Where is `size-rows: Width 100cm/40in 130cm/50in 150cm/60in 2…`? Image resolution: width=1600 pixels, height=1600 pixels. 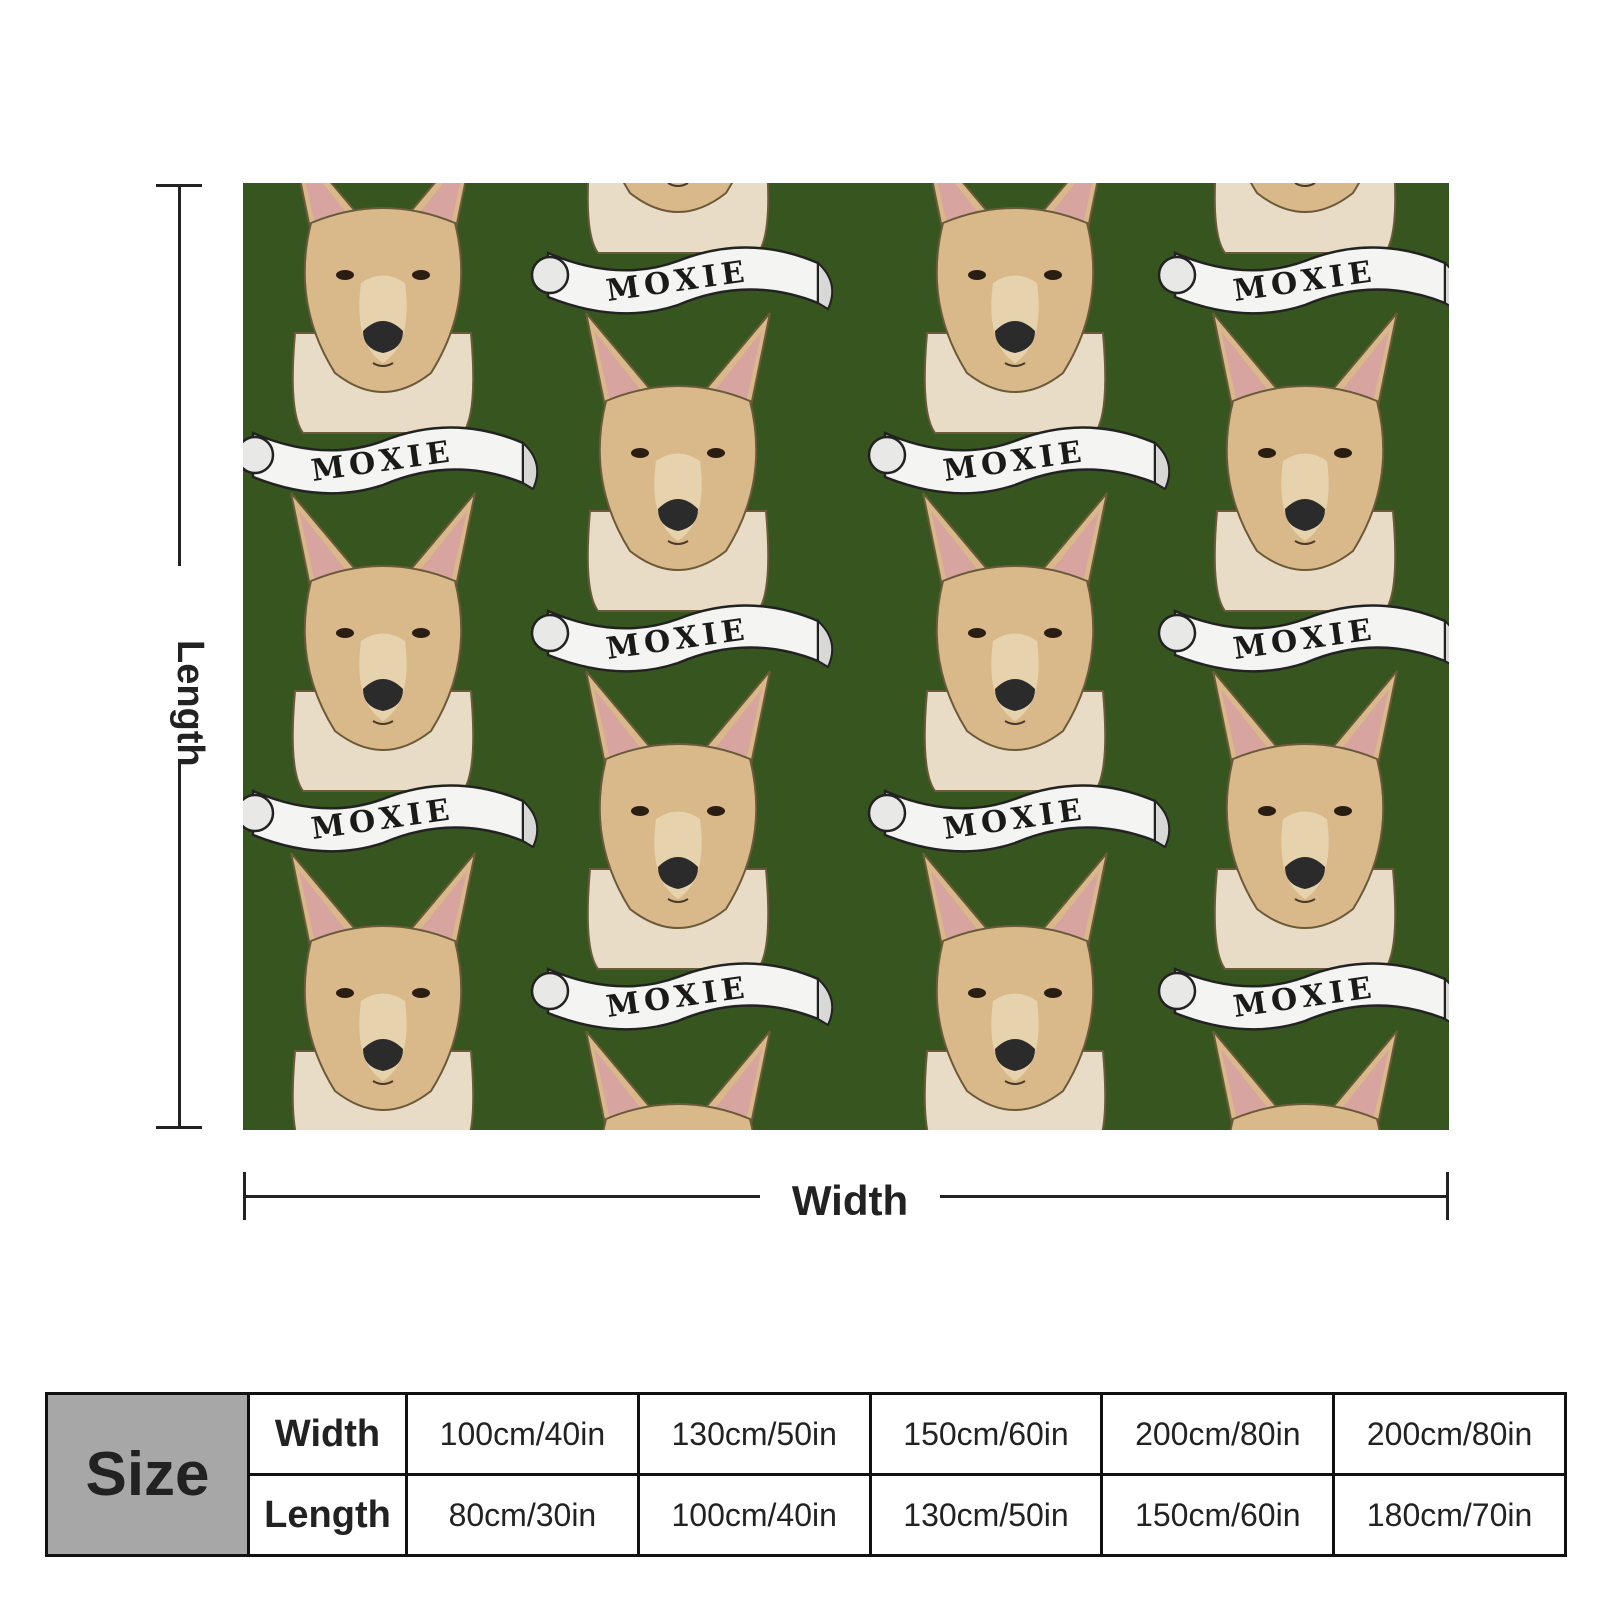 size-rows: Width 100cm/40in 130cm/50in 150cm/60in 2… is located at coordinates (907, 1474).